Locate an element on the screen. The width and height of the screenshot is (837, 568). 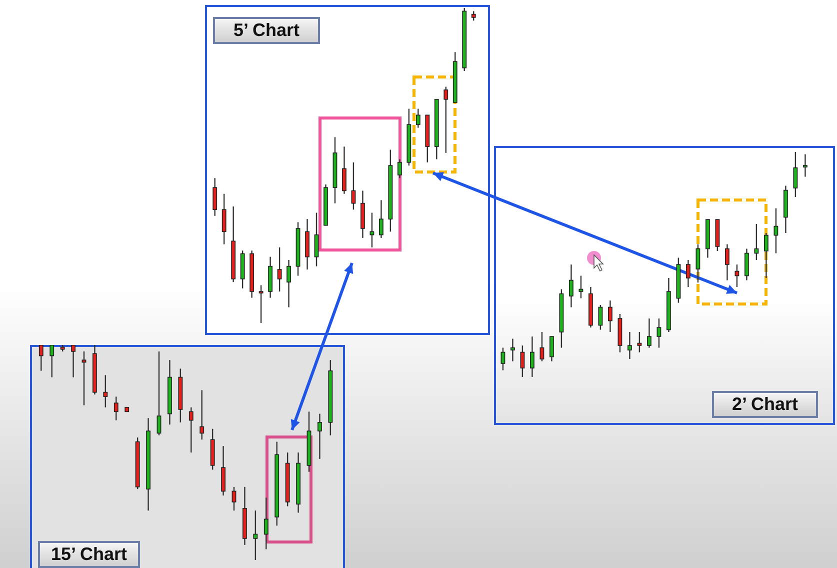
text: 15’ Chart is located at coordinates (89, 554).